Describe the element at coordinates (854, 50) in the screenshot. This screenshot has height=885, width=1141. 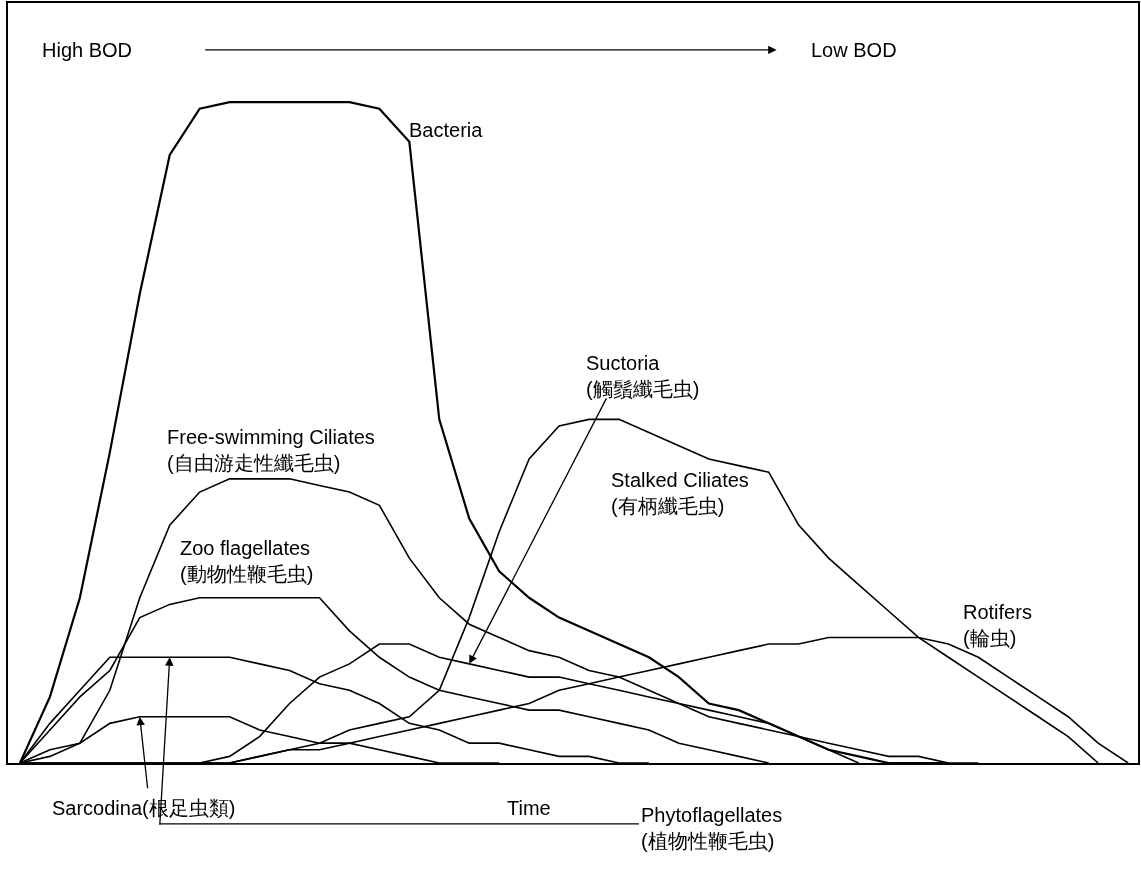
I see `text: Low BOD` at that location.